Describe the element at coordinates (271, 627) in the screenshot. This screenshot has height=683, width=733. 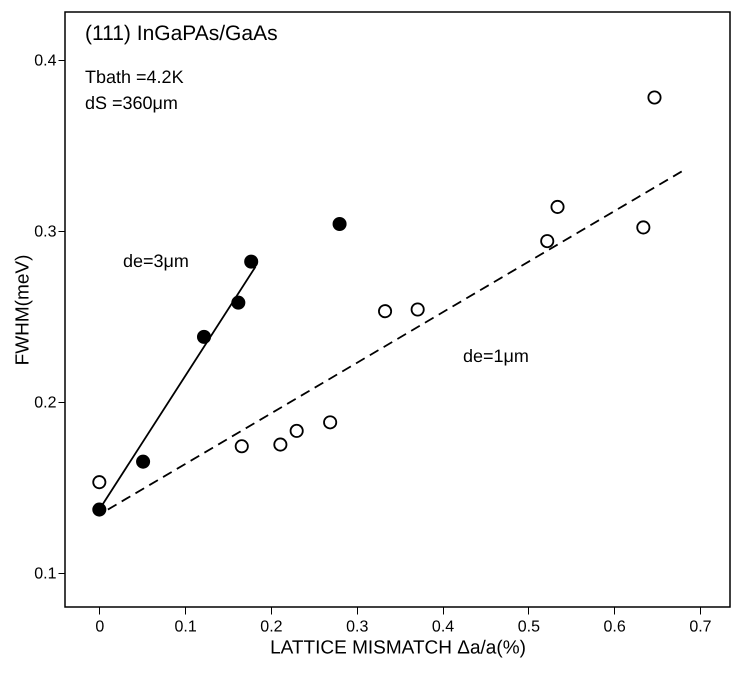
I see `x-tick-label: 0.2` at that location.